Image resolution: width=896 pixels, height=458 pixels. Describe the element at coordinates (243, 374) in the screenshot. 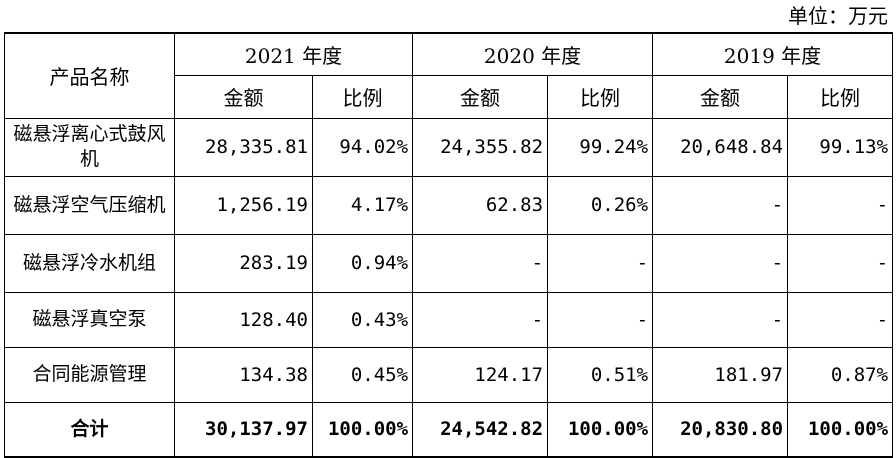

I see `amount-cell: 134.38` at that location.